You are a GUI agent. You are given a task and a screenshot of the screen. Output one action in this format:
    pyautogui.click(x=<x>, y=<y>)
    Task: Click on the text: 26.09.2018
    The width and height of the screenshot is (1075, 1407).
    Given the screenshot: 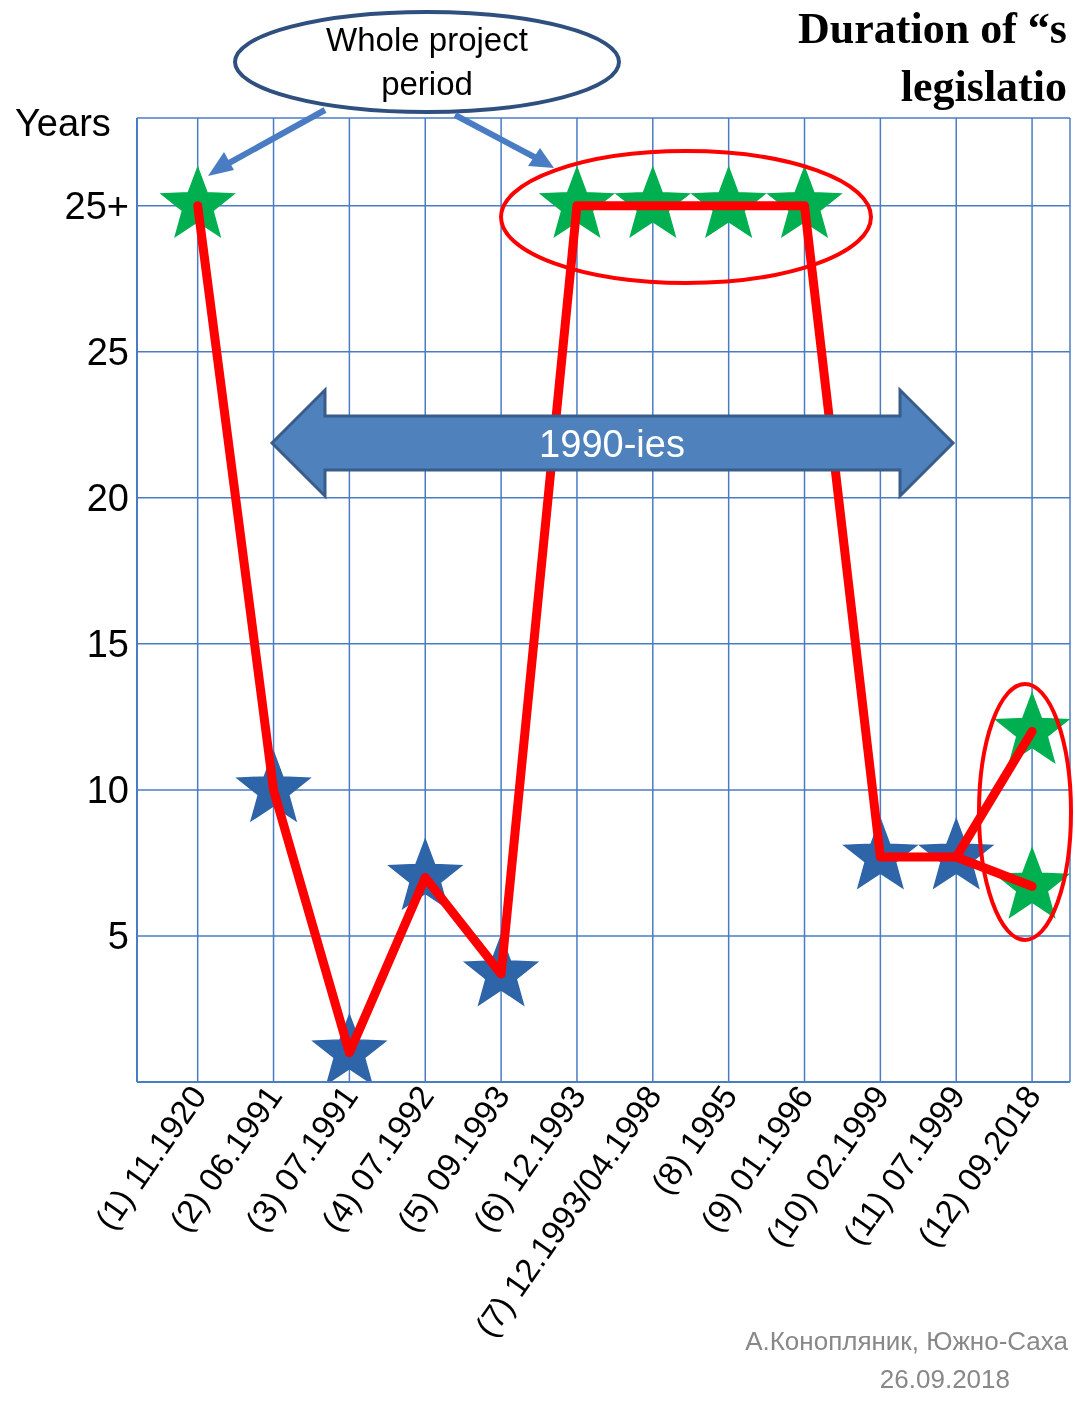 What is the action you would take?
    pyautogui.click(x=944, y=1379)
    